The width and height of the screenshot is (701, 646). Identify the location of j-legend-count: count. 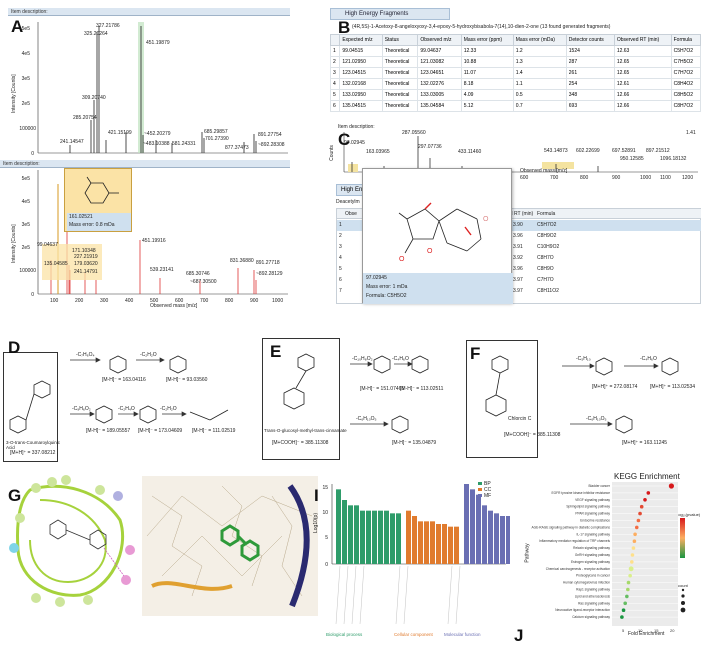
(683, 585).